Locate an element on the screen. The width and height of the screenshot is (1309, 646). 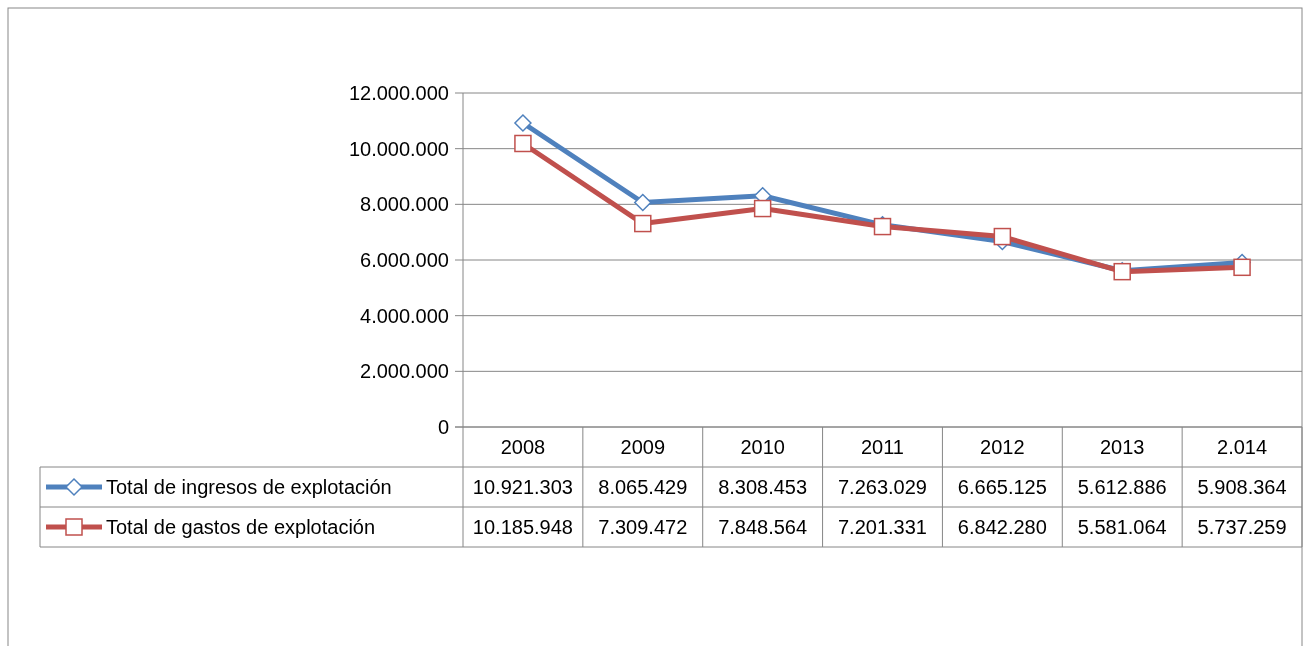
x-tick-label: 2011 is located at coordinates (882, 447).